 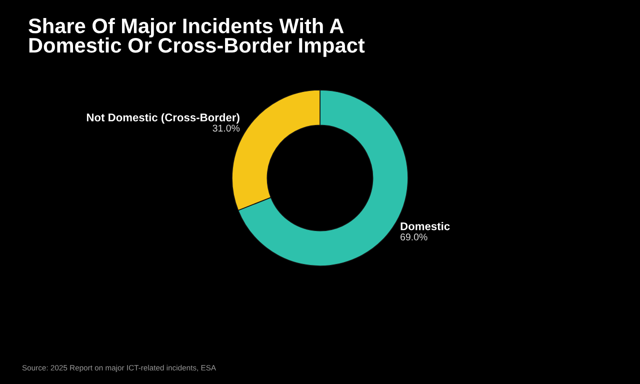 I want to click on data-label: 69.0%, so click(x=414, y=237).